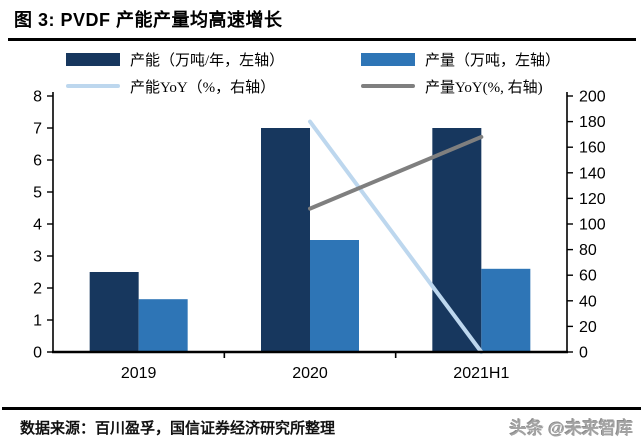 This screenshot has height=447, width=643. I want to click on output-bar-2019, so click(163, 325).